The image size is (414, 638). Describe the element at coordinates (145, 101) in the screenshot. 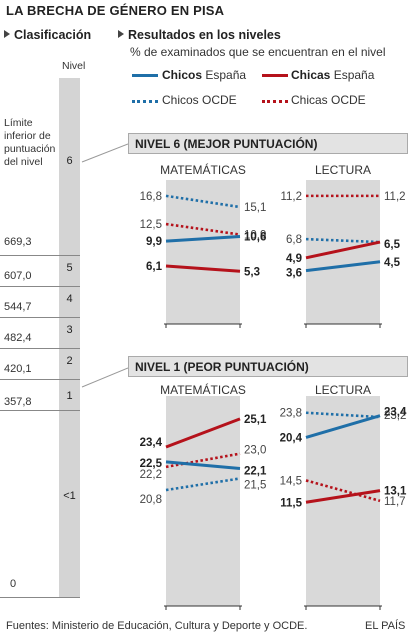

I see `legend-swatch-chicos-ocde` at that location.